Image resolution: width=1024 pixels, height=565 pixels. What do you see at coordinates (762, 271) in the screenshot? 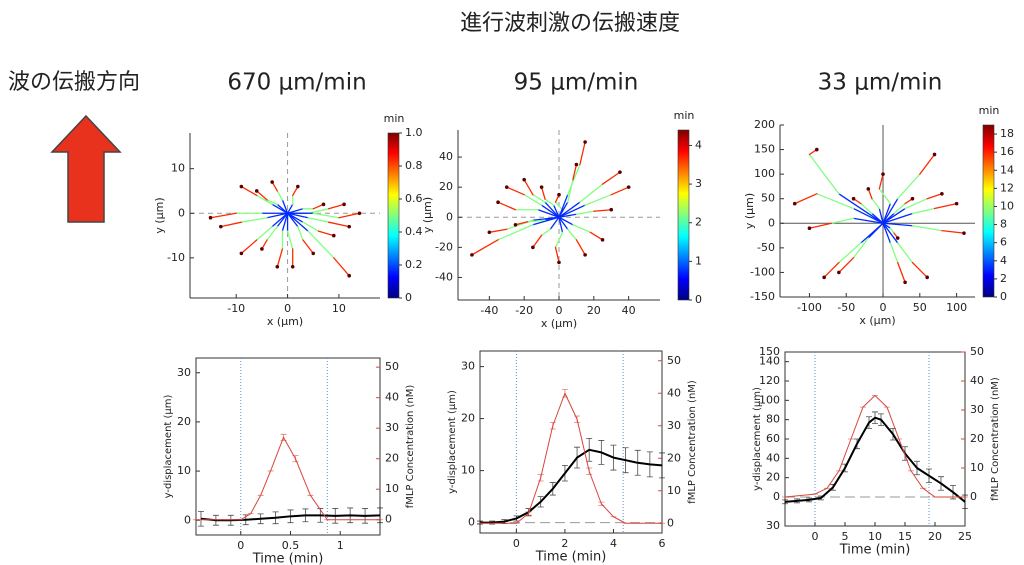
I see `y-tick-label: -100` at bounding box center [762, 271].